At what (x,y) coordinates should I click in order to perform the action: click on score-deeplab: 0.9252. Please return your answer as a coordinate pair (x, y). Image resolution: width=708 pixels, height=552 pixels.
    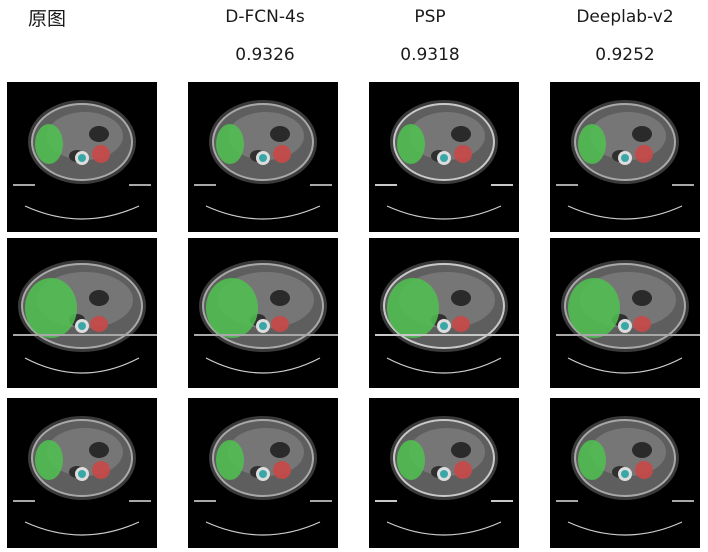
    Looking at the image, I should click on (625, 55).